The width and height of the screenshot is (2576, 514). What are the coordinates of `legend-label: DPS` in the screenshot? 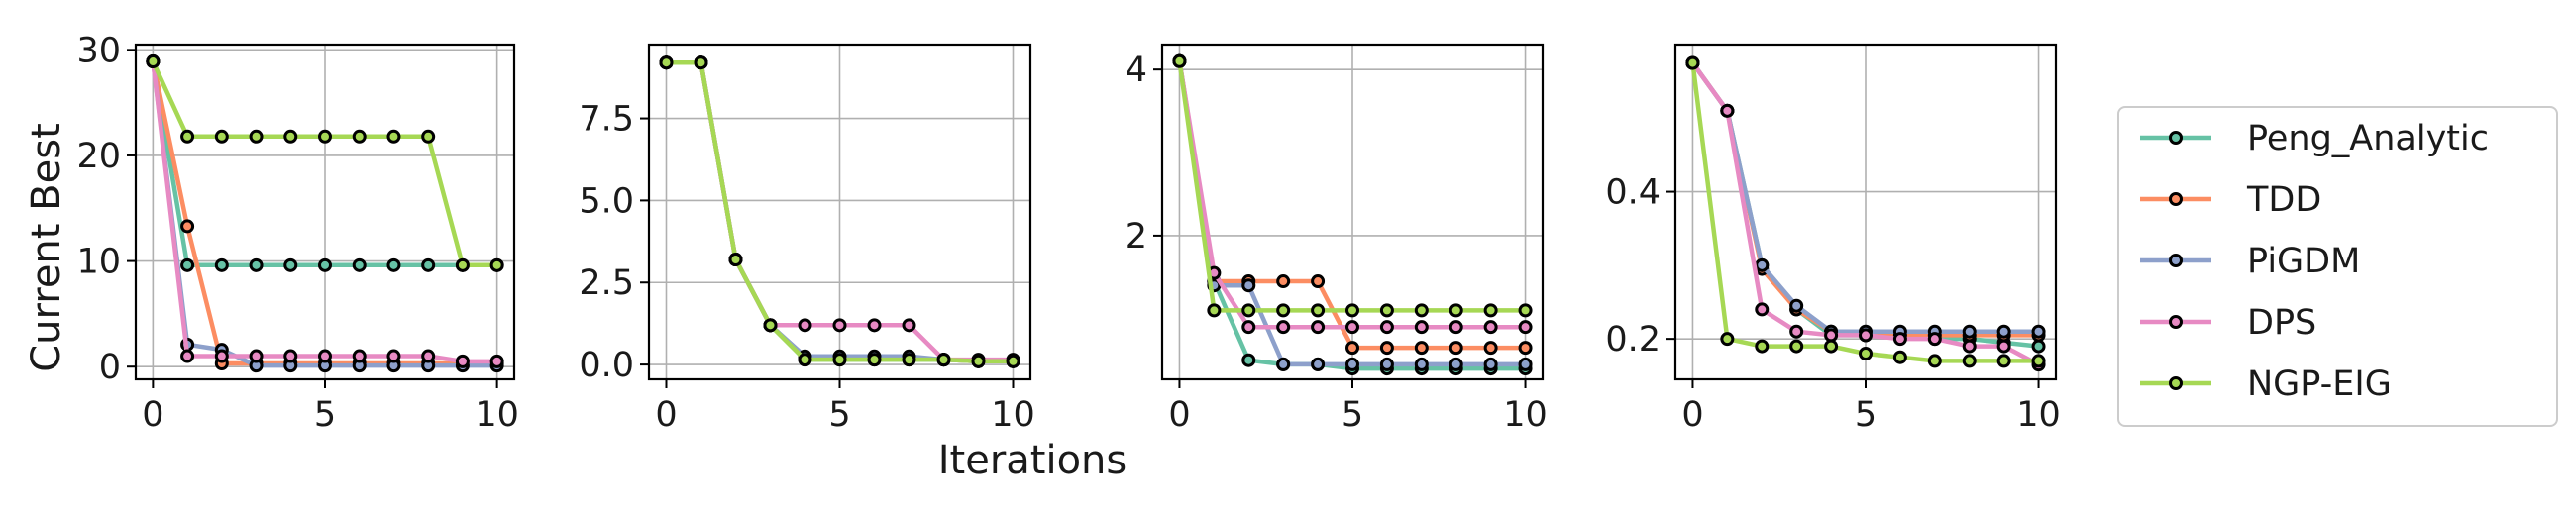 It's located at (2281, 323).